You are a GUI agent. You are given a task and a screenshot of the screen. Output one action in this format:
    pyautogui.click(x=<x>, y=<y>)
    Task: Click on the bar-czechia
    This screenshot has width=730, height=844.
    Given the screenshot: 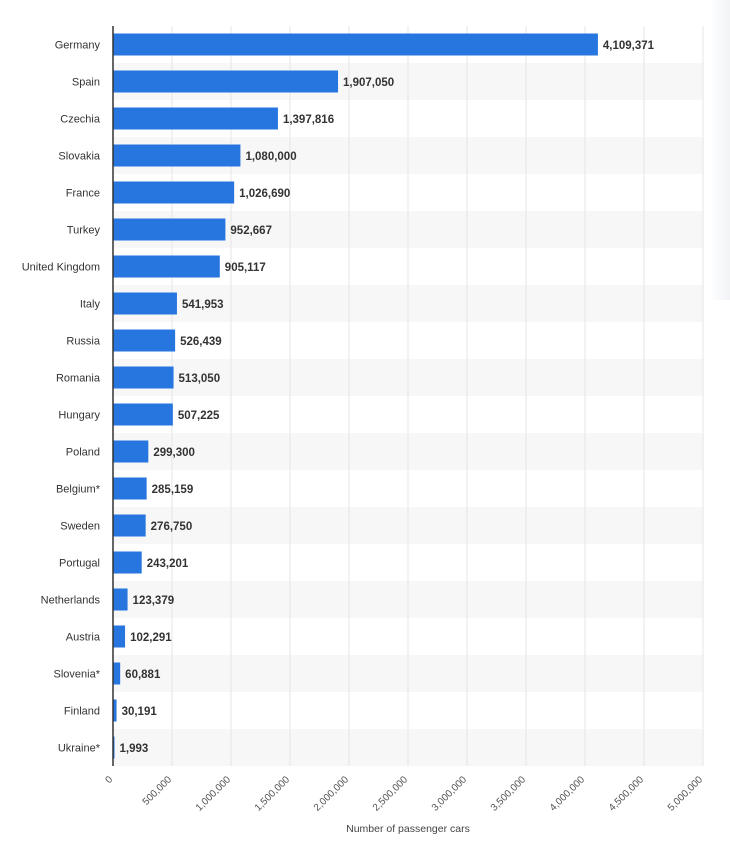 What is the action you would take?
    pyautogui.click(x=195, y=118)
    